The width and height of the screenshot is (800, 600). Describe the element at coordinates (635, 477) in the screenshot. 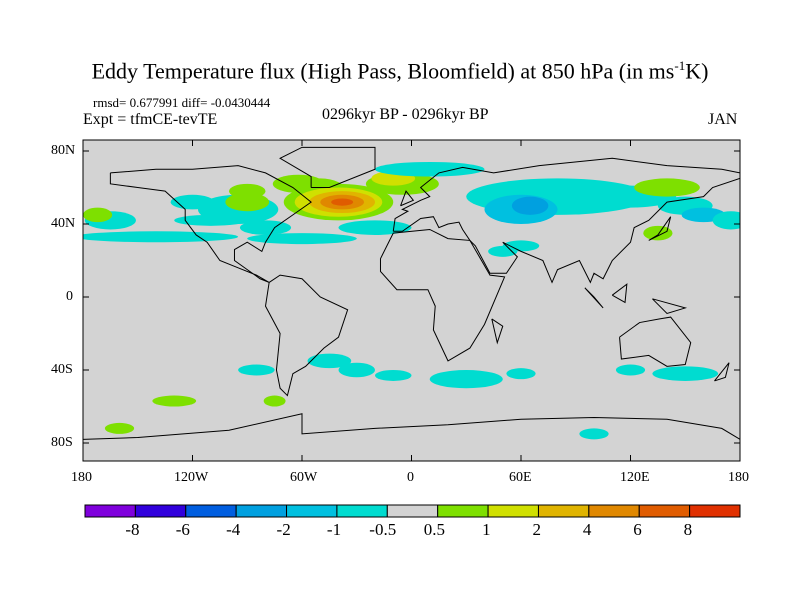

I see `lon-label: 120E` at that location.